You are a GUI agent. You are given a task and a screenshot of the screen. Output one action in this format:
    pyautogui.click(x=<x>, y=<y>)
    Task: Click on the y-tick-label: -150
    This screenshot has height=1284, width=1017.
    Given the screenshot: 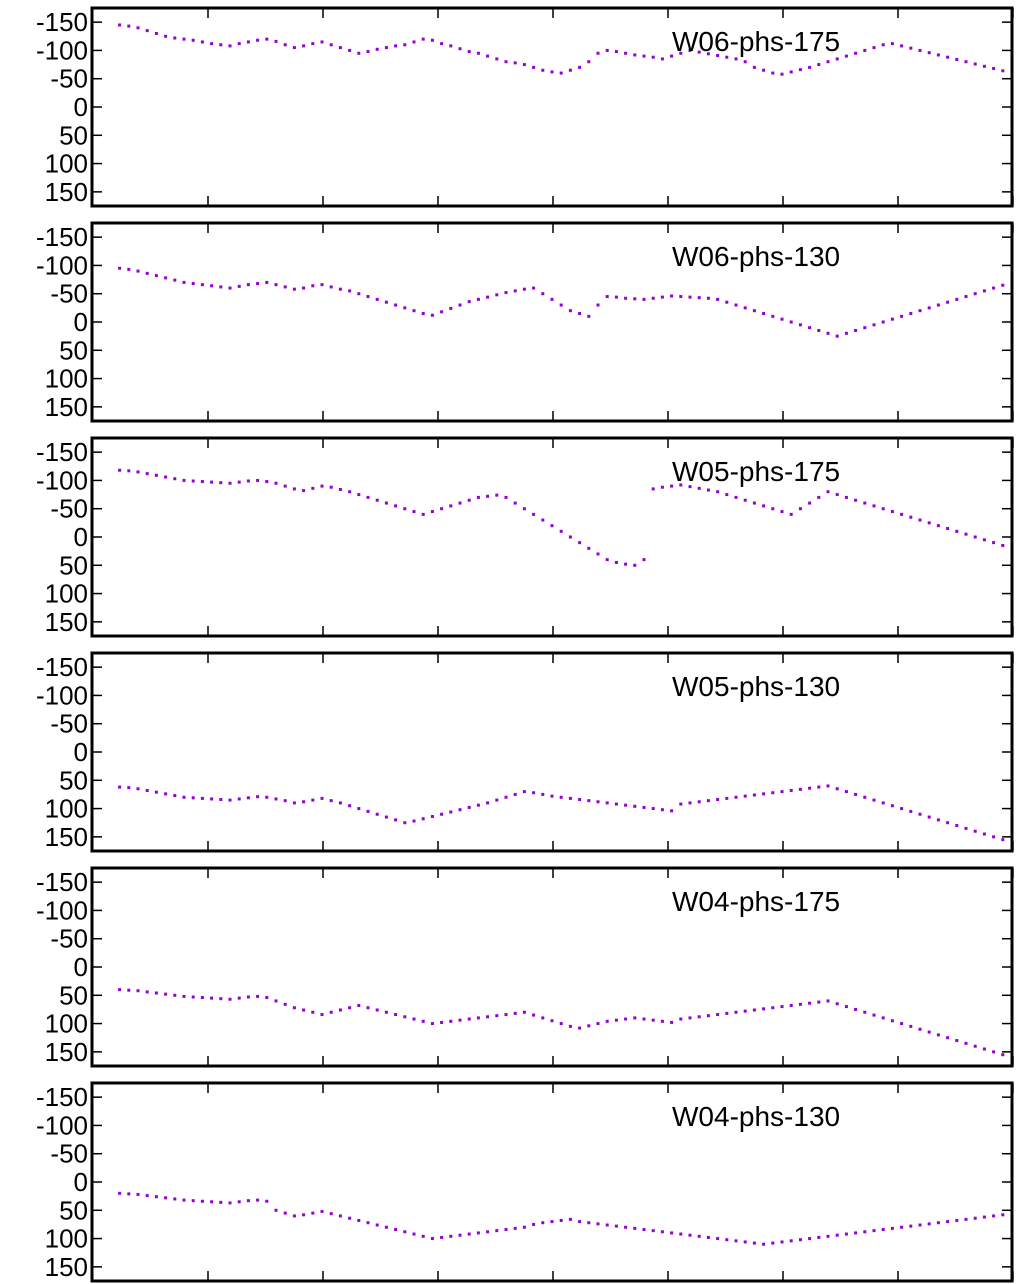 What is the action you would take?
    pyautogui.click(x=62, y=452)
    